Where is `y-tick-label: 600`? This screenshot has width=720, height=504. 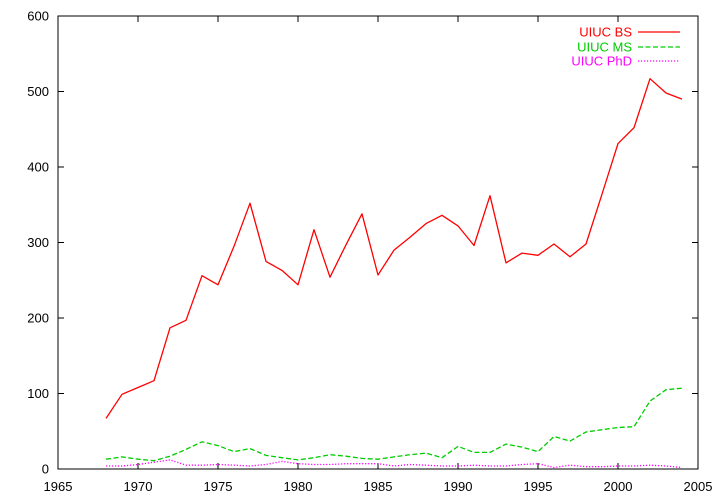 y-tick-label: 600 is located at coordinates (38, 16).